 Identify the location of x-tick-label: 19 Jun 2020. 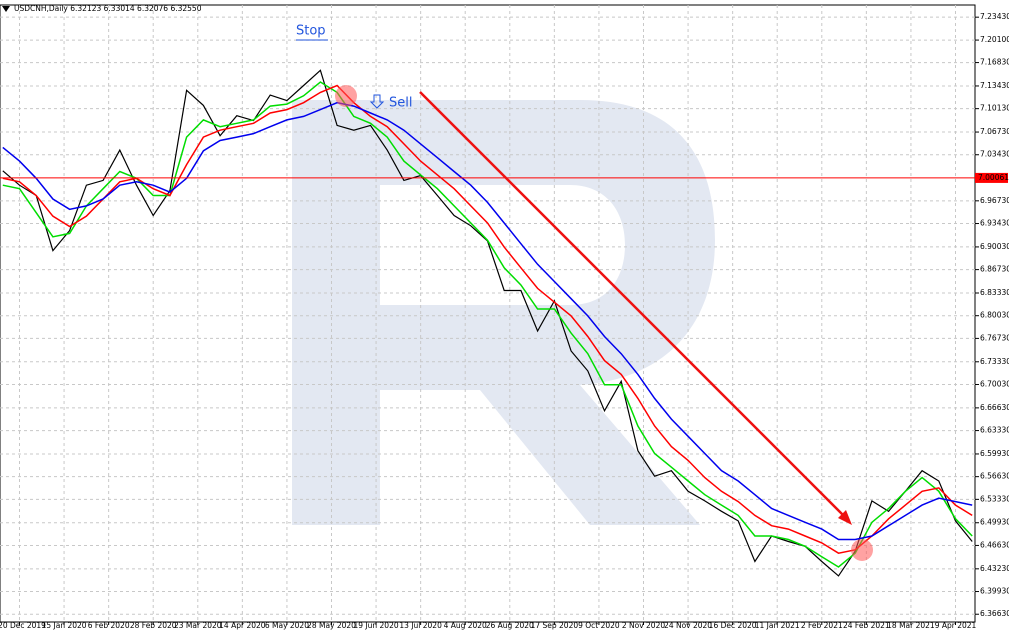
(376, 625).